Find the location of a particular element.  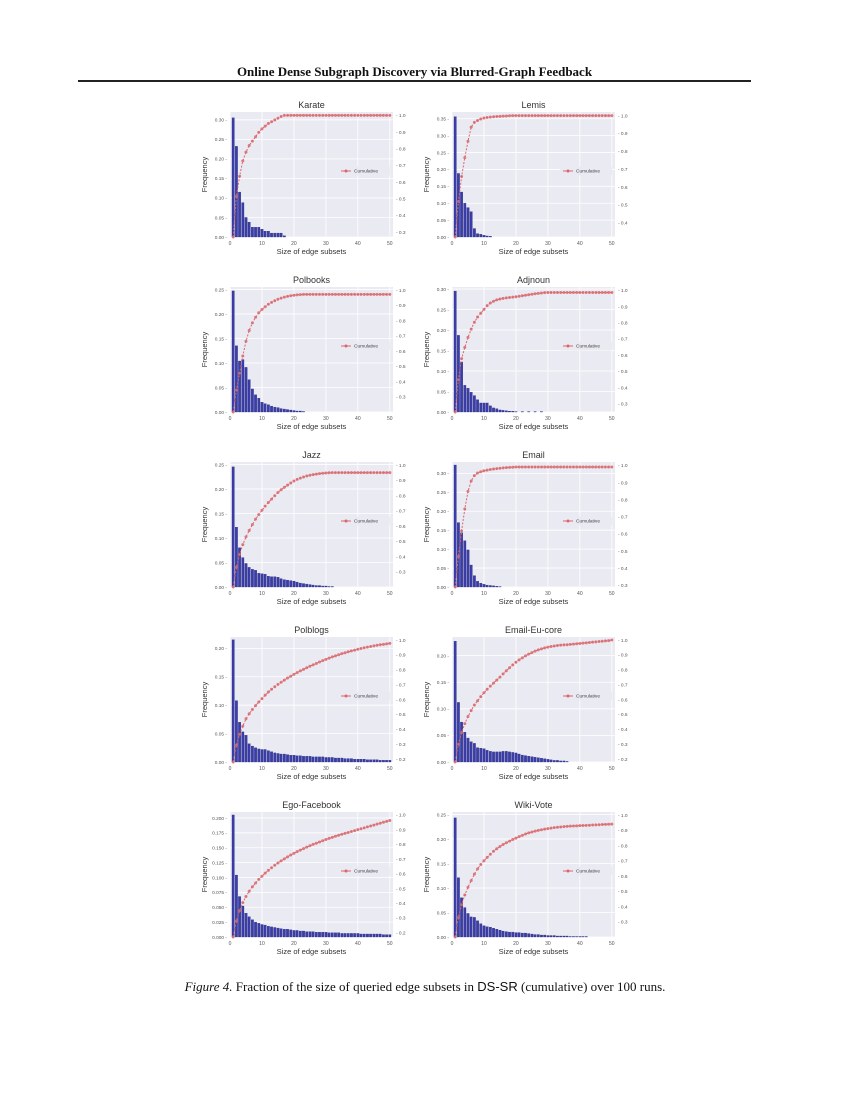

svg-text: 0 is located at coordinates (452, 244).